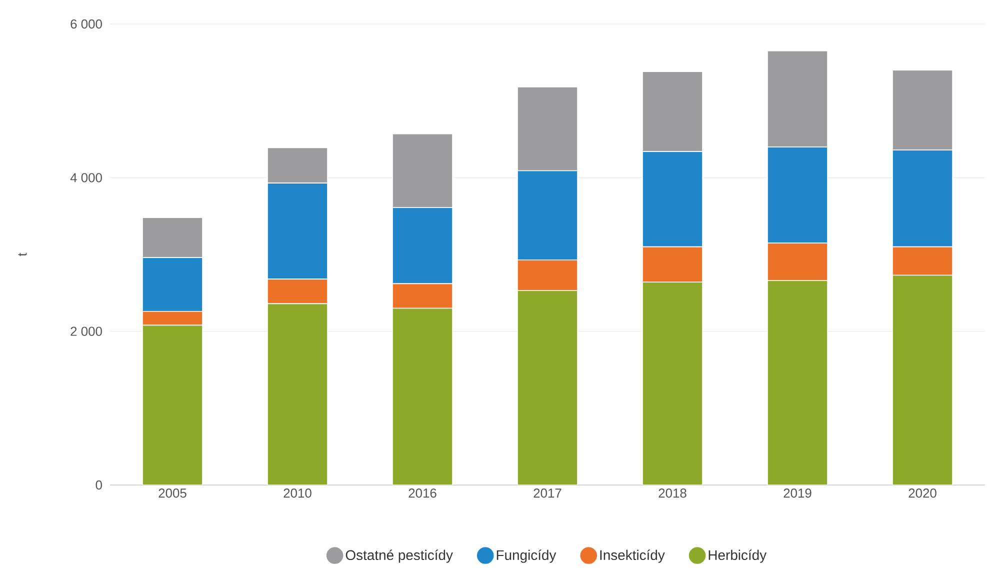 This screenshot has width=987, height=578. Describe the element at coordinates (632, 556) in the screenshot. I see `legend-label: Insekticídy` at that location.